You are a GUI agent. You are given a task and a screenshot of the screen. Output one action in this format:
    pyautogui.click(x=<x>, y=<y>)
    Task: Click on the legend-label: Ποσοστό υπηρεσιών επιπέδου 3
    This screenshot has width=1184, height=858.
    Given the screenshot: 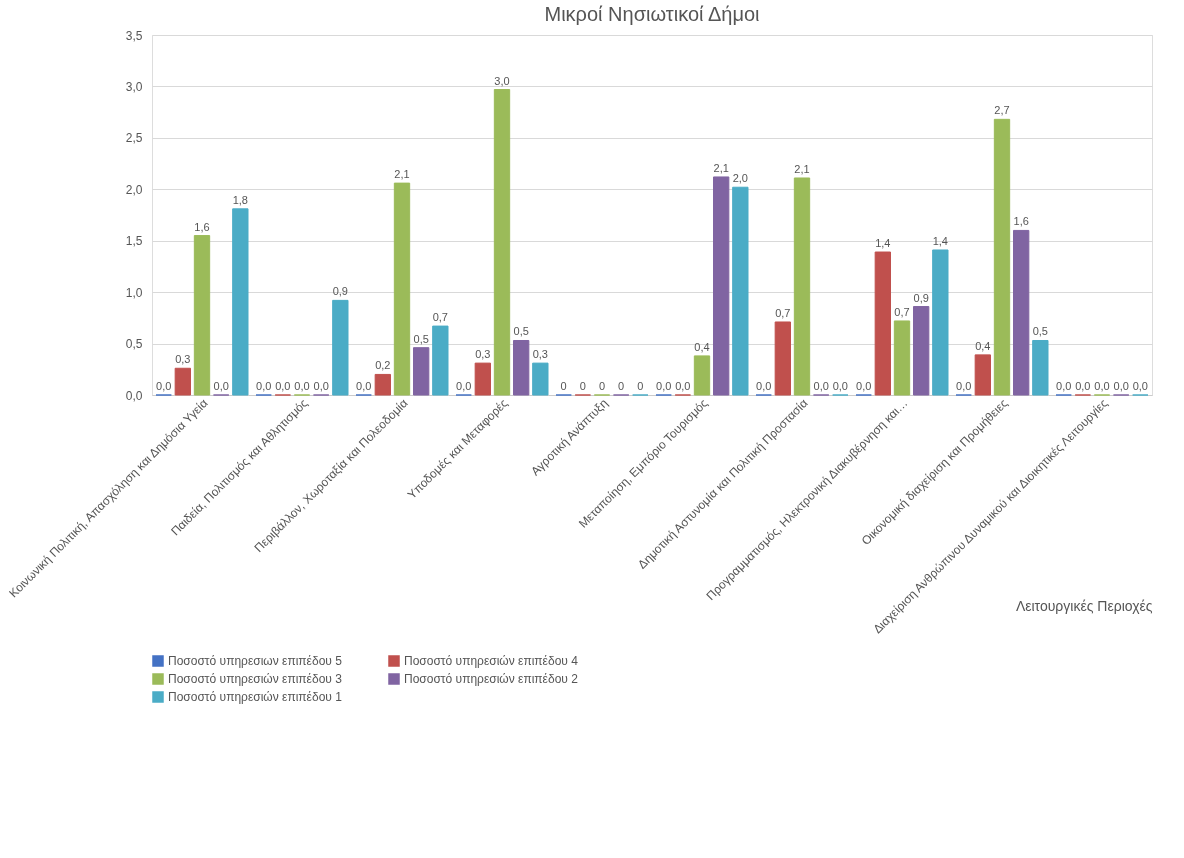 What is the action you would take?
    pyautogui.click(x=255, y=679)
    